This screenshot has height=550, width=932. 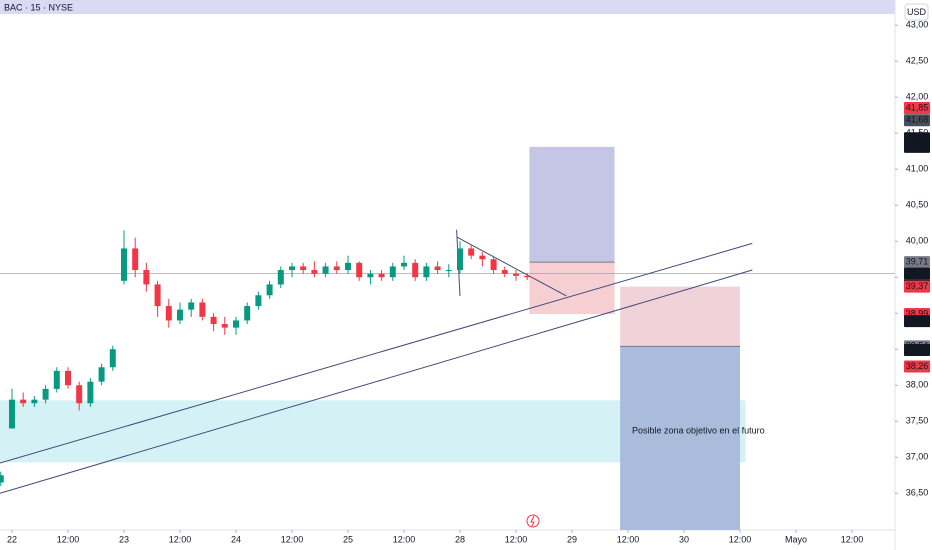 What do you see at coordinates (917, 421) in the screenshot?
I see `y-tick-label: 37,50` at bounding box center [917, 421].